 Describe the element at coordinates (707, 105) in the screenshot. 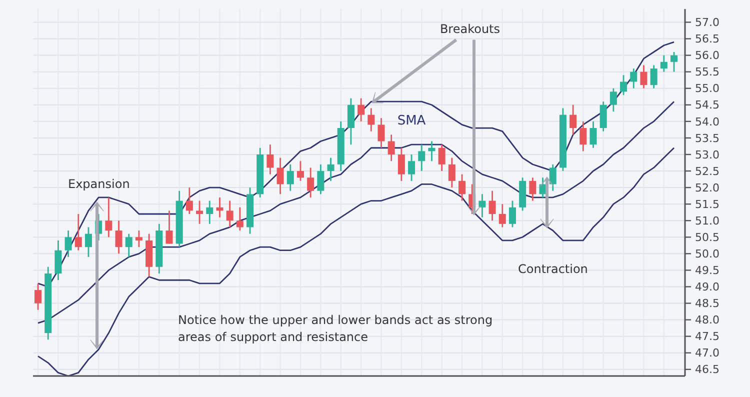

I see `y-tick-label: 54.5` at that location.